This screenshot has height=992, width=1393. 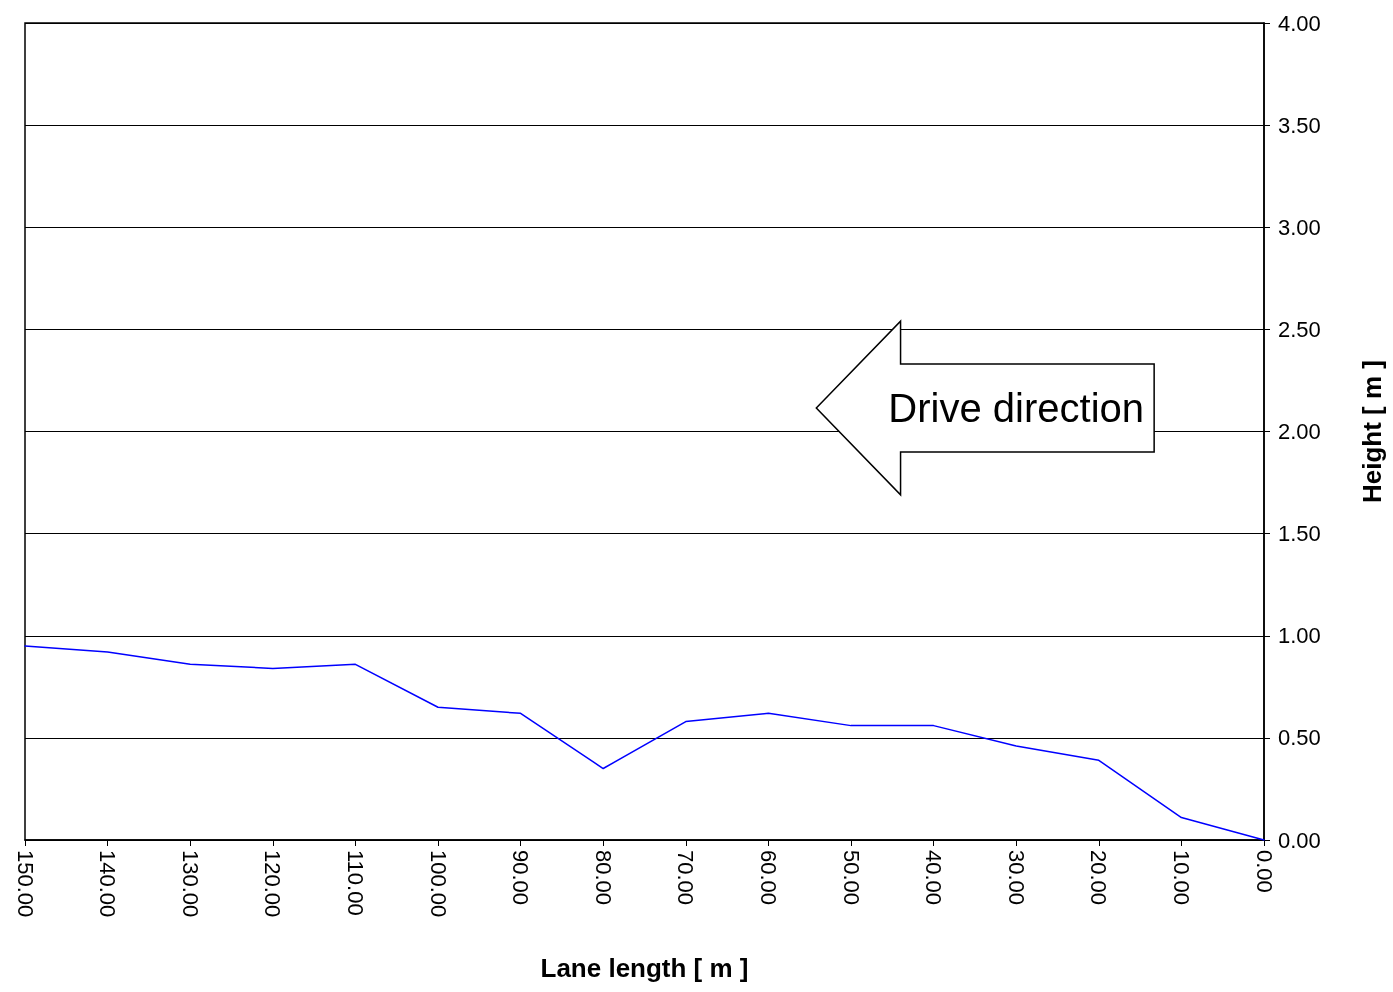 I want to click on y-tick-label: 1.00, so click(x=1299, y=636).